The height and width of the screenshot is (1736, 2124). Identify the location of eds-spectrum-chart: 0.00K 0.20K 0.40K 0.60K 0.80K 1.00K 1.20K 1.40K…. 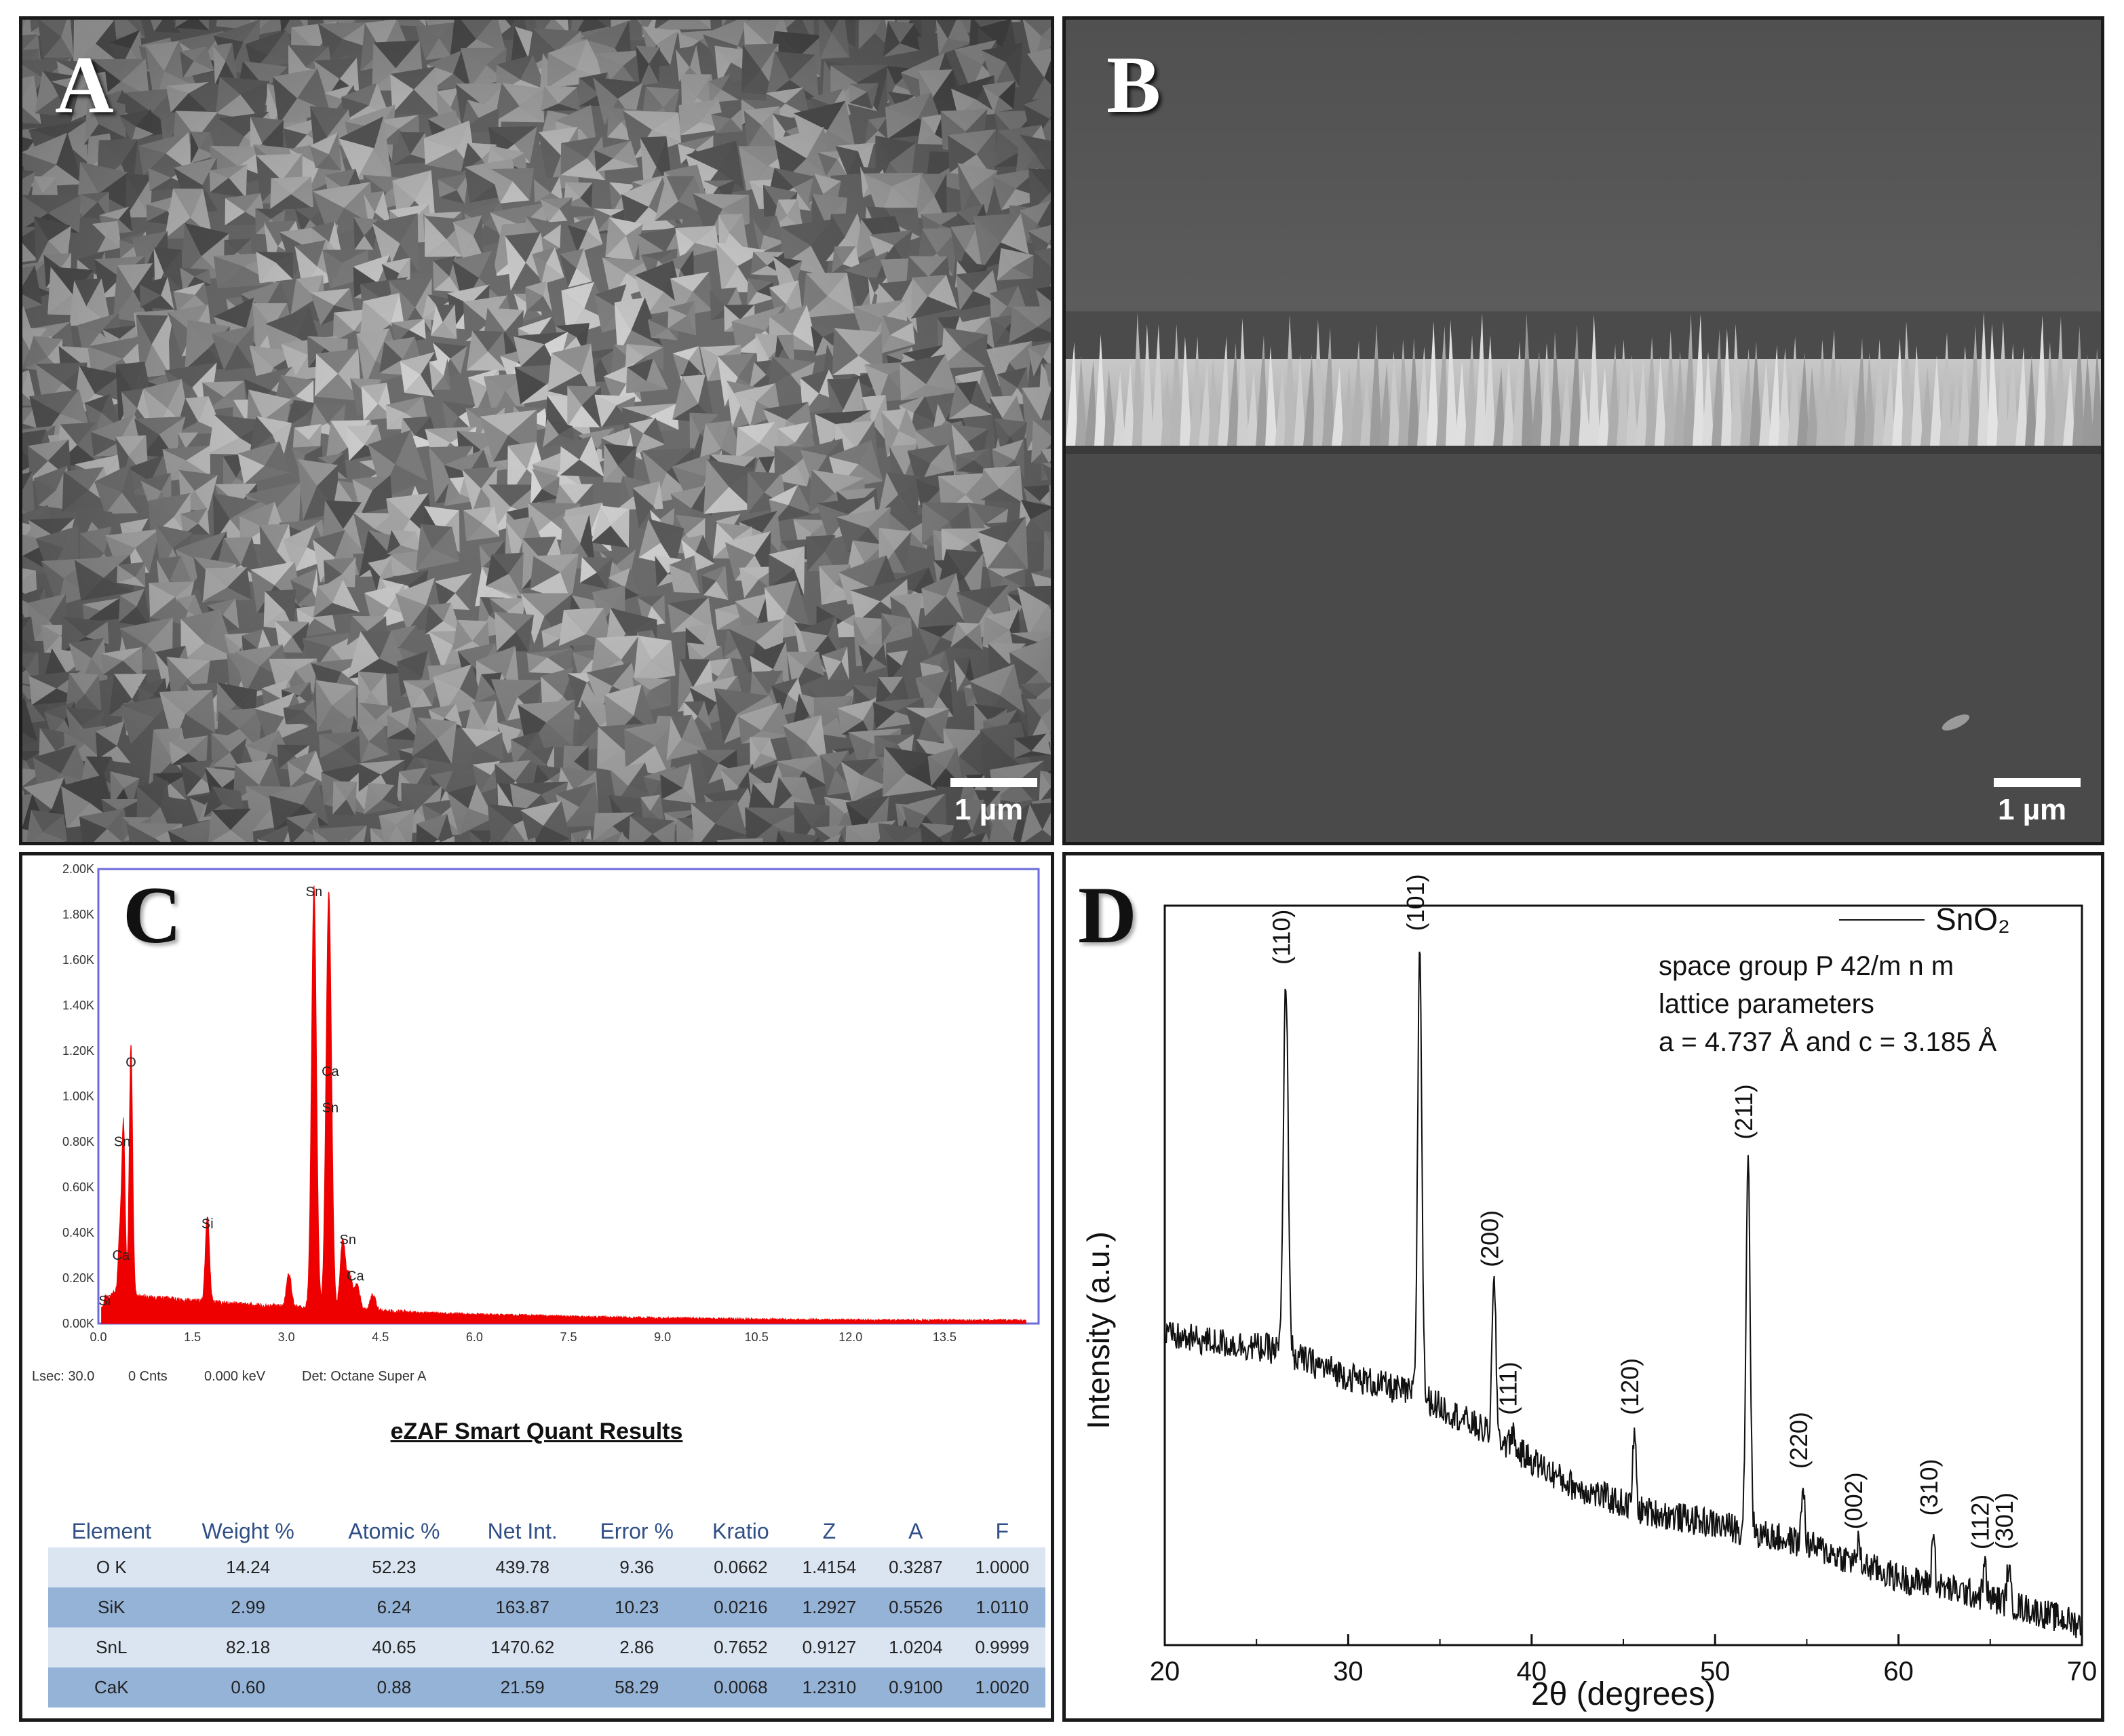
(551, 1103).